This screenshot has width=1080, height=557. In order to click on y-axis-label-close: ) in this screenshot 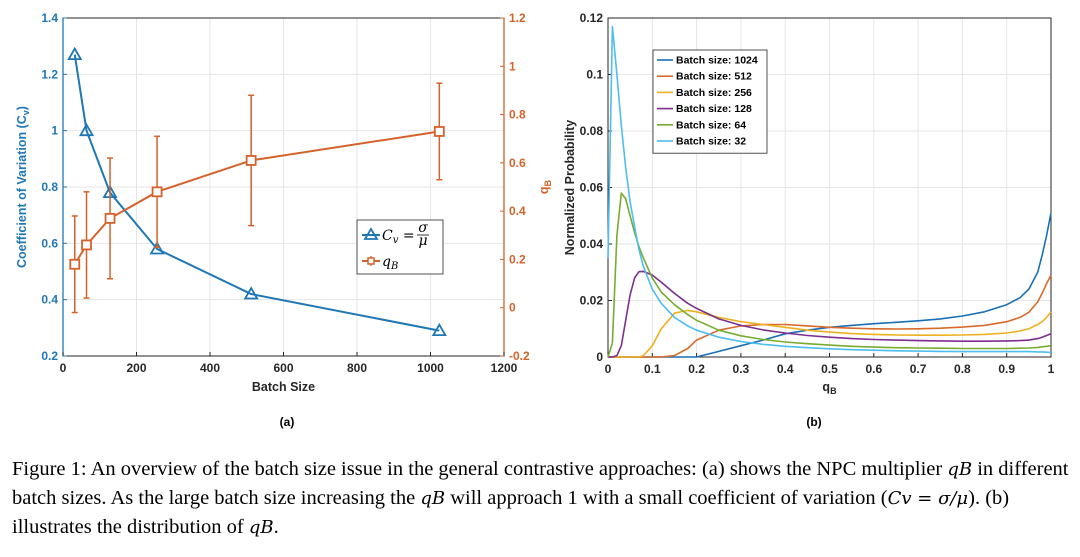, I will do `click(22, 108)`.